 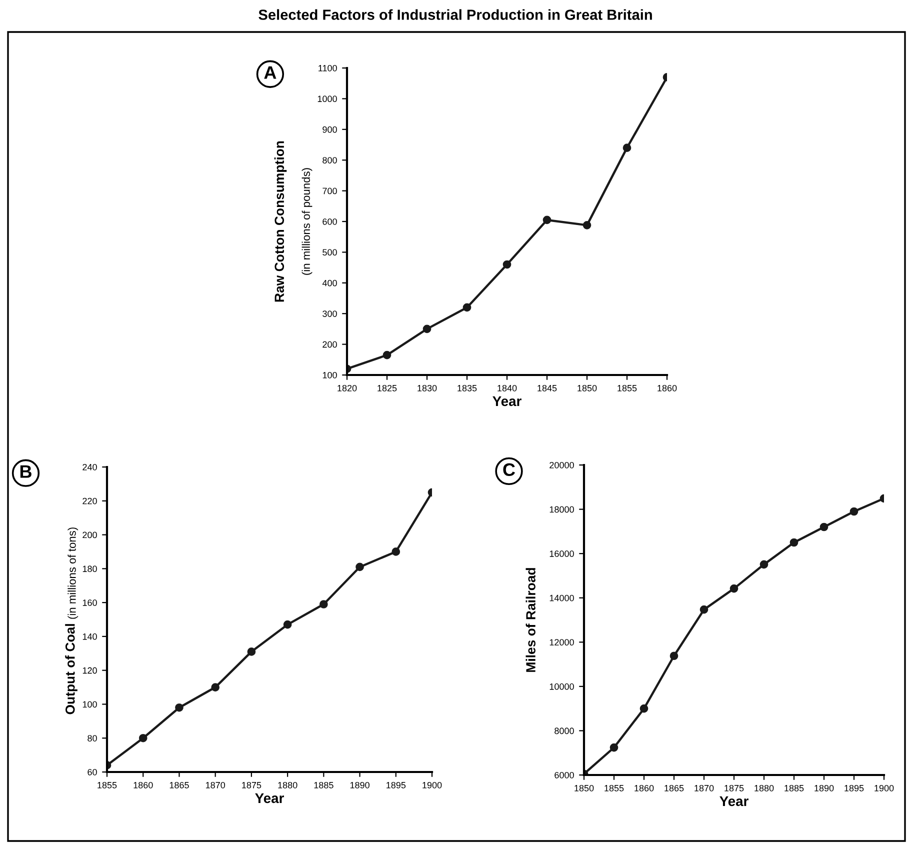 I want to click on y-tick-label: 20000, so click(x=562, y=465).